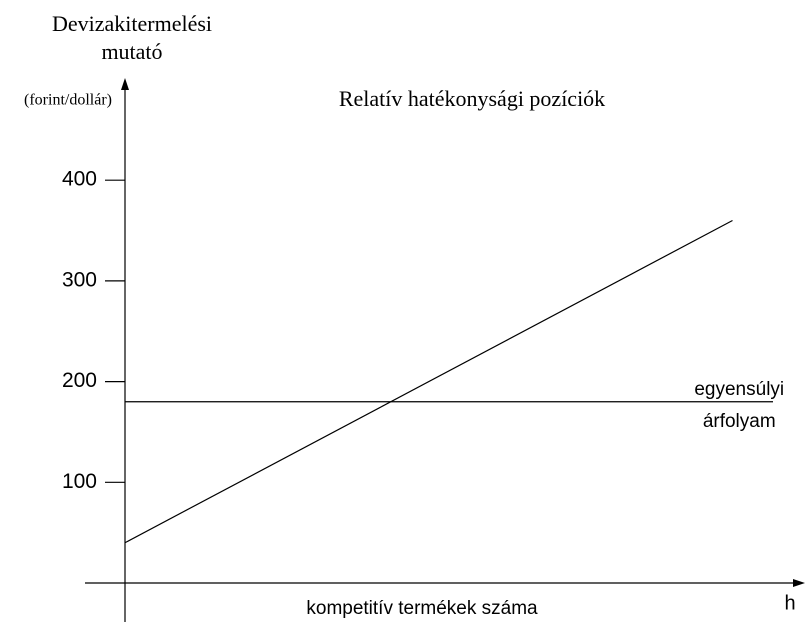  Describe the element at coordinates (131, 51) in the screenshot. I see `y-axis-label: mutató` at that location.